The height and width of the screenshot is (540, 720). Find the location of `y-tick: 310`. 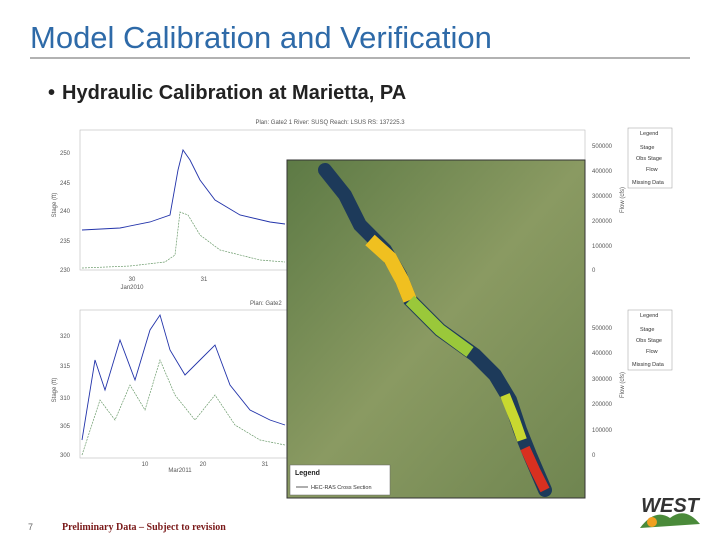

y-tick: 310 is located at coordinates (65, 399).